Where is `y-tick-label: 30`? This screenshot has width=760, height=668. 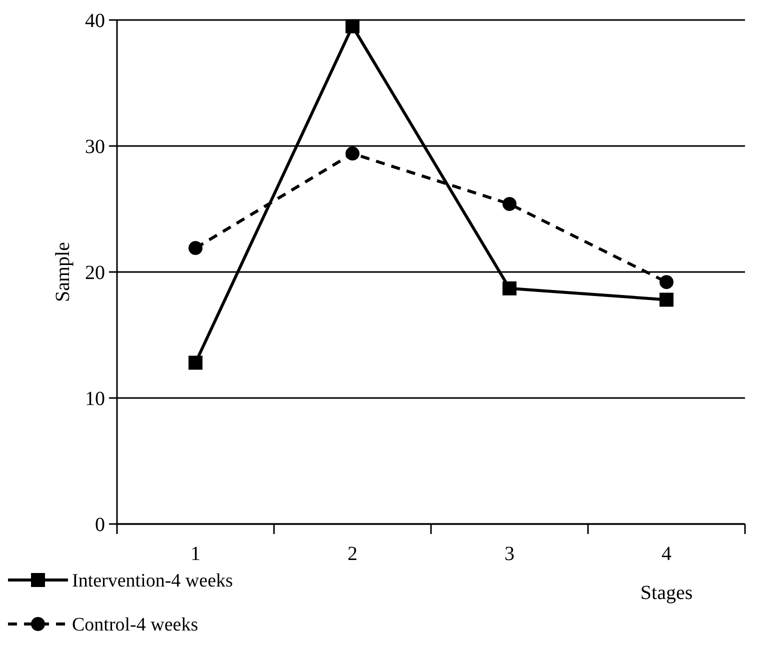 y-tick-label: 30 is located at coordinates (95, 147).